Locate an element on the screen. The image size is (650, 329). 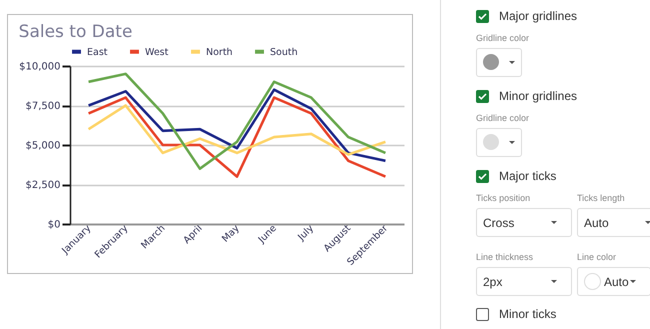
y-tick-label: $2,500 is located at coordinates (43, 185).